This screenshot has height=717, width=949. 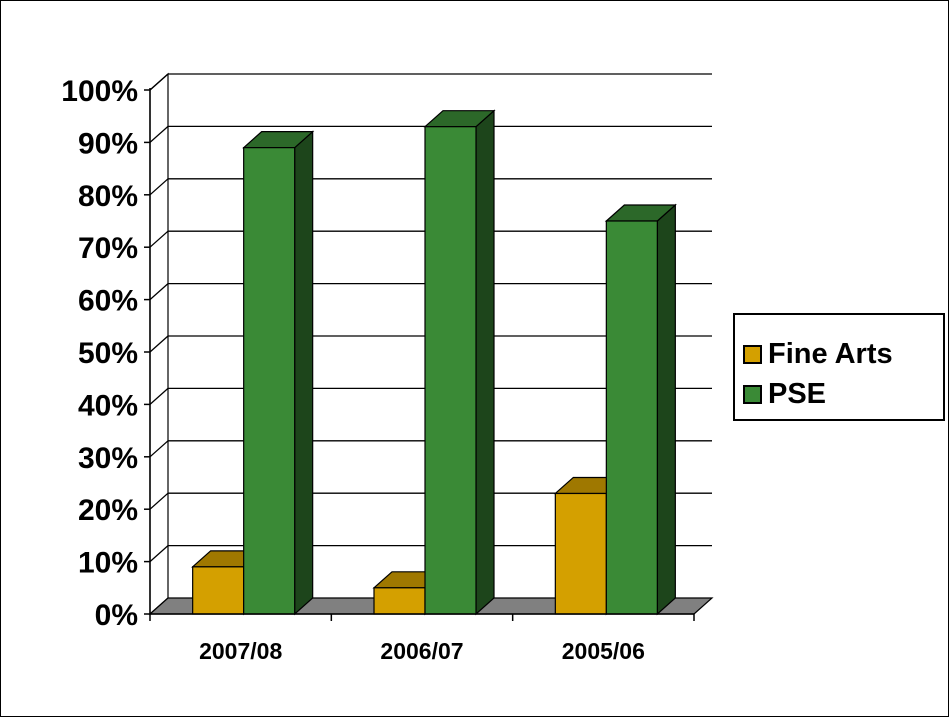 What do you see at coordinates (240, 651) in the screenshot?
I see `x-tick-label: 2007/08` at bounding box center [240, 651].